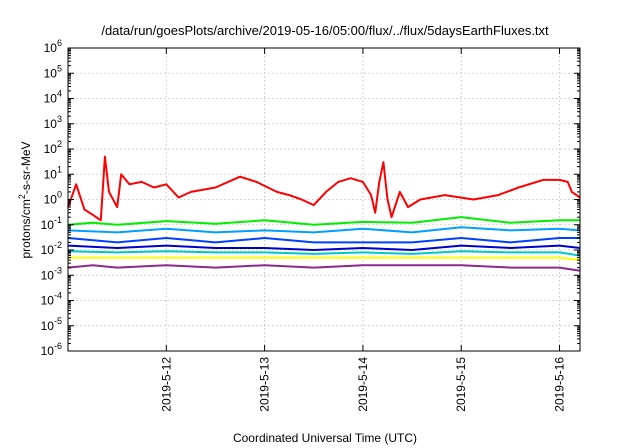 The height and width of the screenshot is (448, 640). What do you see at coordinates (25, 199) in the screenshot?
I see `y-axis-label: protons/cm2-s-sr-MeV` at bounding box center [25, 199].